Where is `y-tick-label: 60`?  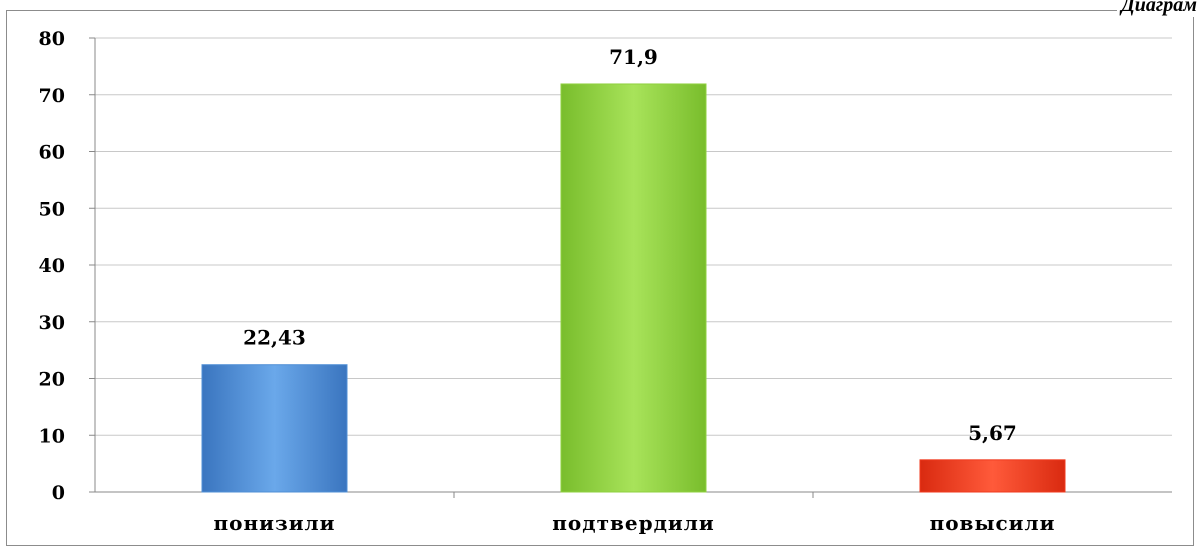
y-tick-label: 60 is located at coordinates (52, 153).